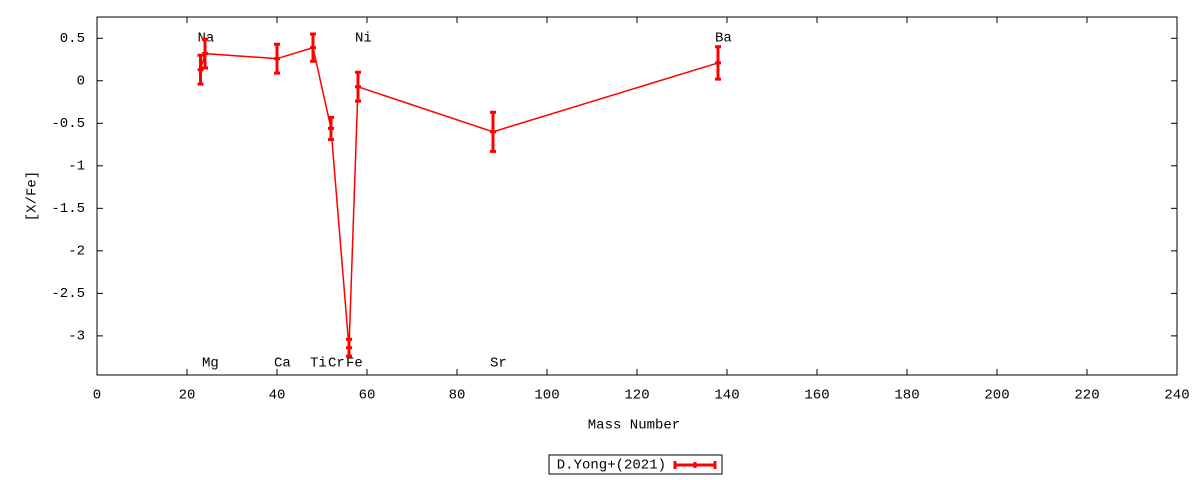  I want to click on element-label: Ni, so click(363, 39).